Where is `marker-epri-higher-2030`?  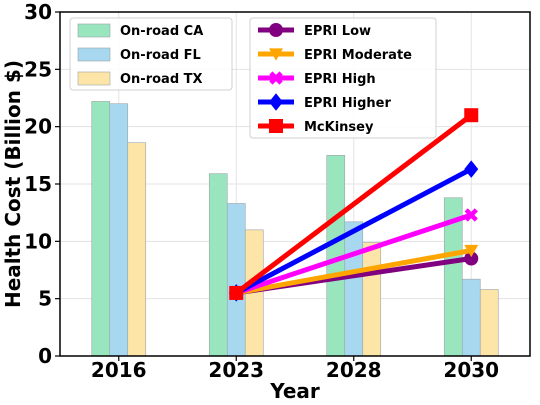 marker-epri-higher-2030 is located at coordinates (471, 169).